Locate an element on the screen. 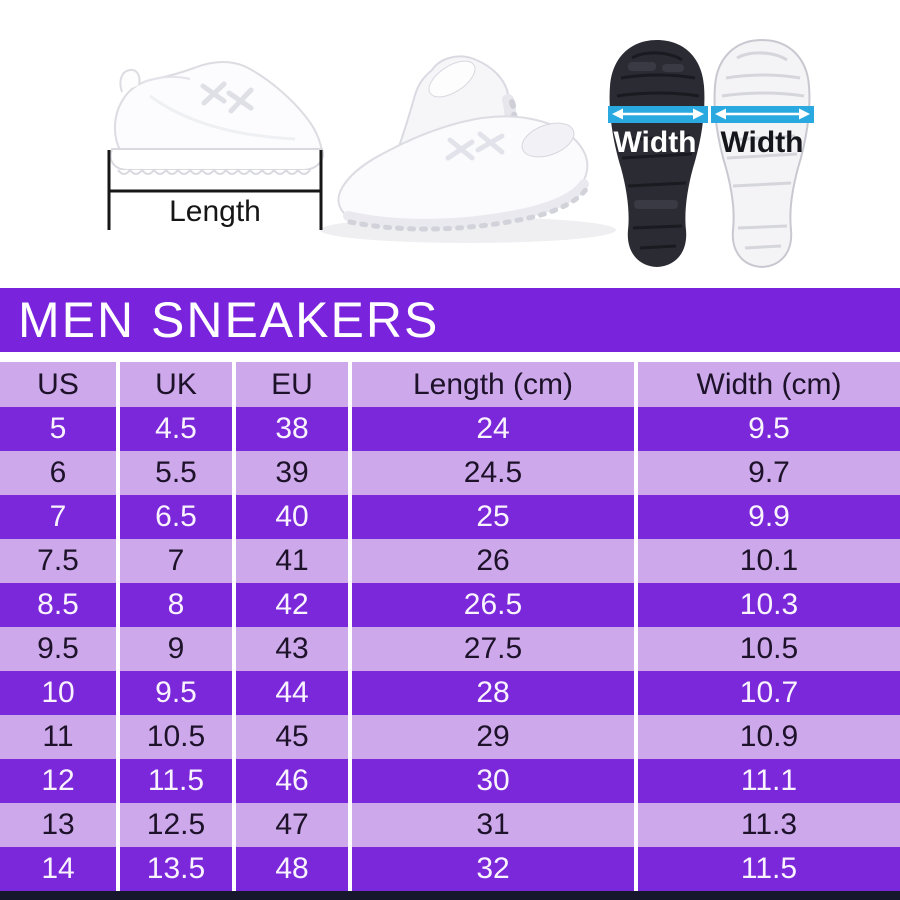 This screenshot has height=900, width=900. table-cell: 29 is located at coordinates (493, 737).